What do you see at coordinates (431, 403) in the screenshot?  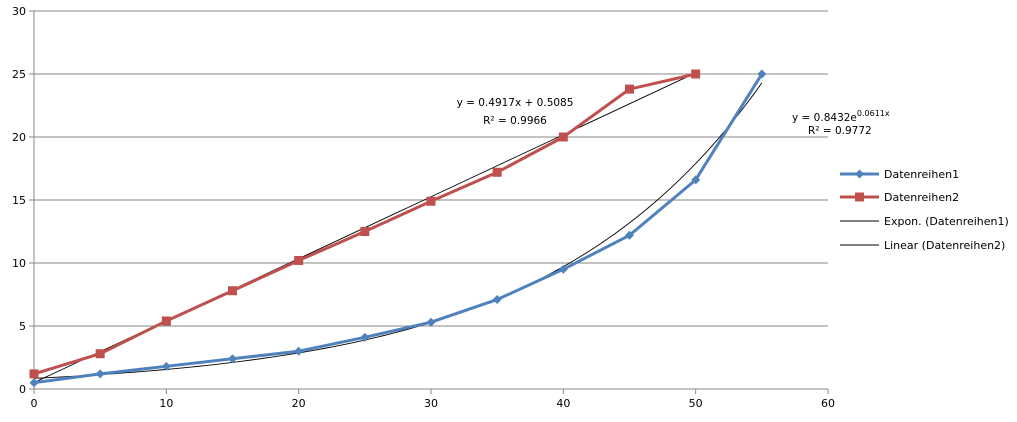 I see `x-tick-label: 30` at bounding box center [431, 403].